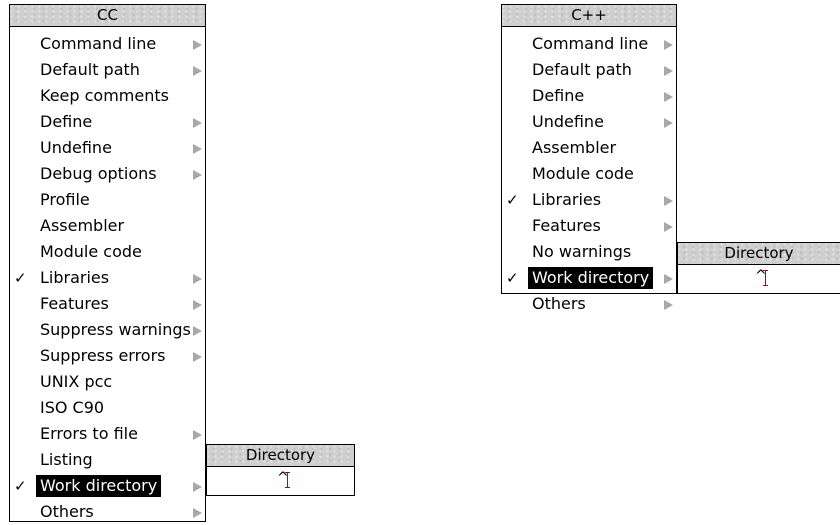 The image size is (840, 525). I want to click on cpp-directory-dialog: Directory ^, so click(758, 268).